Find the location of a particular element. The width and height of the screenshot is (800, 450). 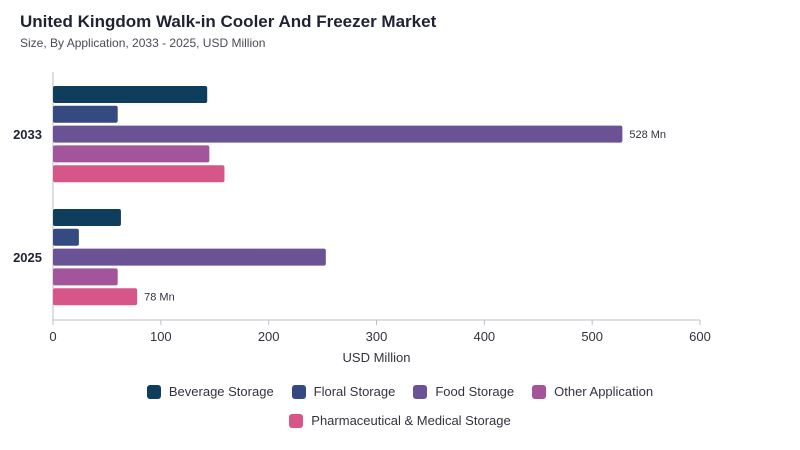

legend-item: Floral Storage is located at coordinates (343, 391).